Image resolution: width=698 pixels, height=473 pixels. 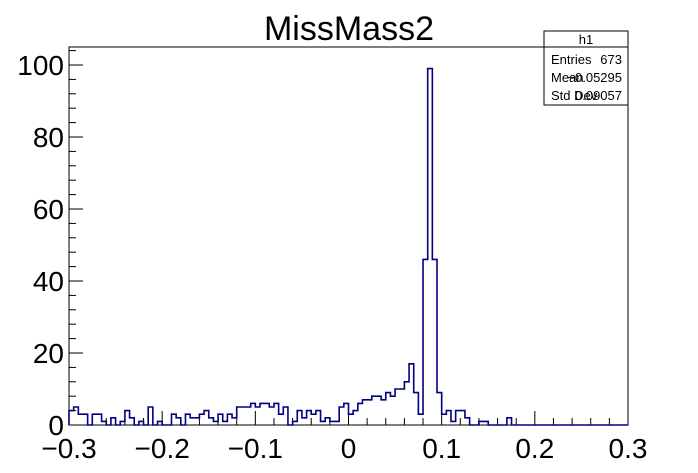 I want to click on stats-entries-label: Entries, so click(x=571, y=59).